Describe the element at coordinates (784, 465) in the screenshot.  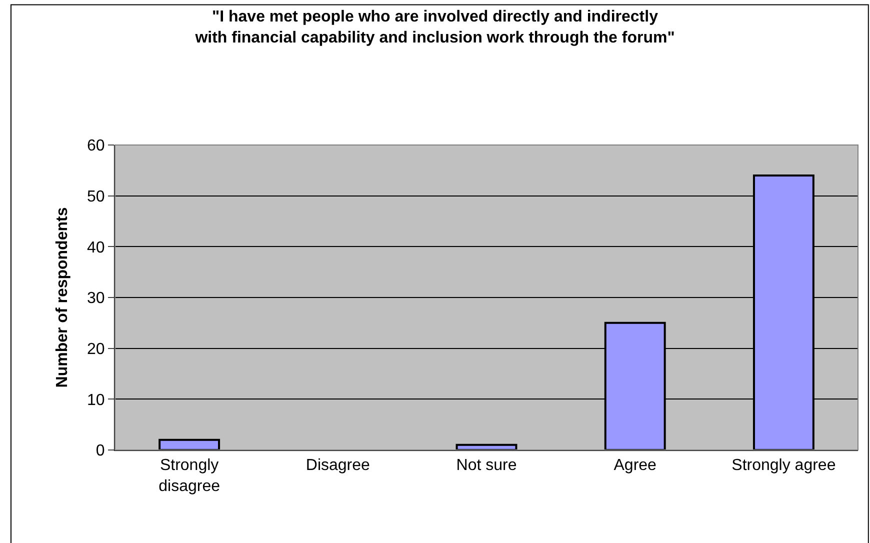
I see `x-tick-label: Strongly agree` at that location.